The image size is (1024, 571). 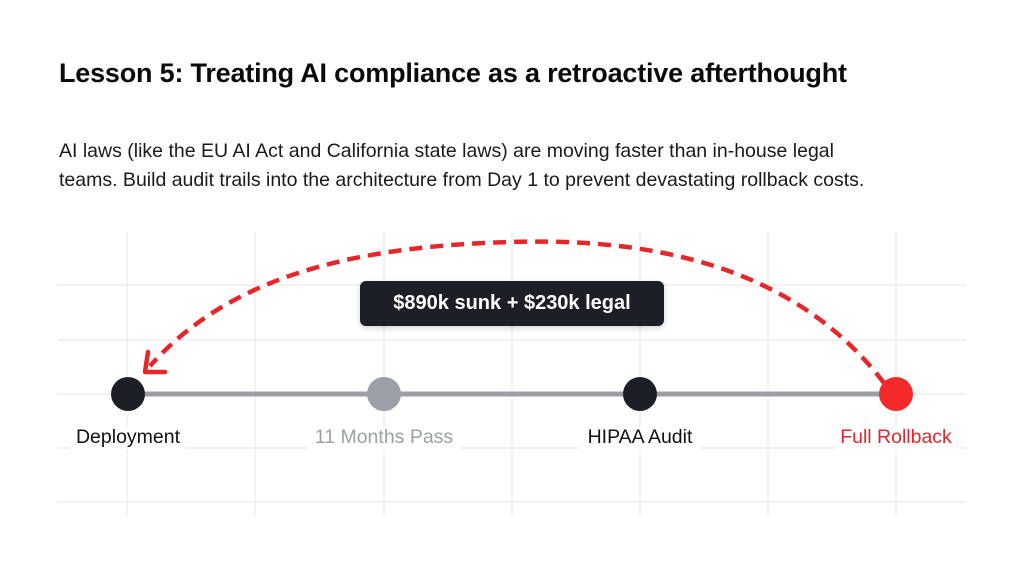 What do you see at coordinates (640, 394) in the screenshot?
I see `node-hipaa-audit` at bounding box center [640, 394].